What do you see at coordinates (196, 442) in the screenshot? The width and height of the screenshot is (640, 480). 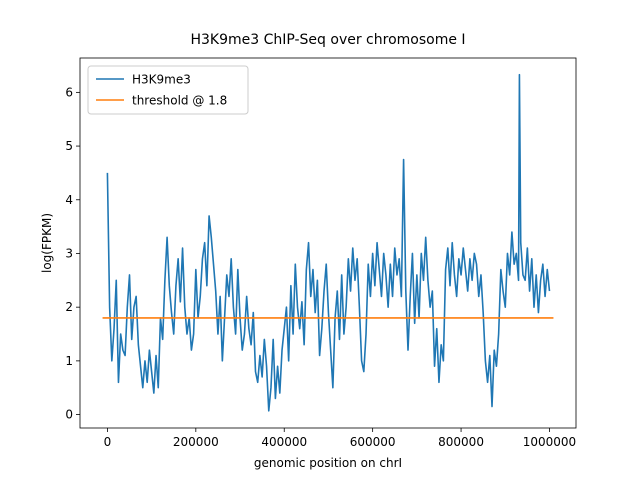 I see `x-tick-label: 200000` at bounding box center [196, 442].